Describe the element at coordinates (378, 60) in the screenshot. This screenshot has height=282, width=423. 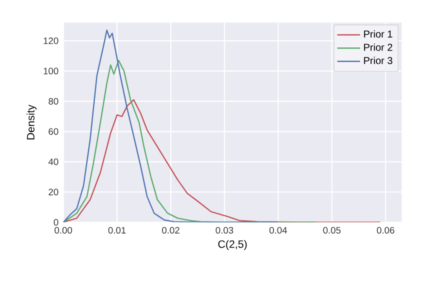
I see `legend-label: Prior 3` at that location.